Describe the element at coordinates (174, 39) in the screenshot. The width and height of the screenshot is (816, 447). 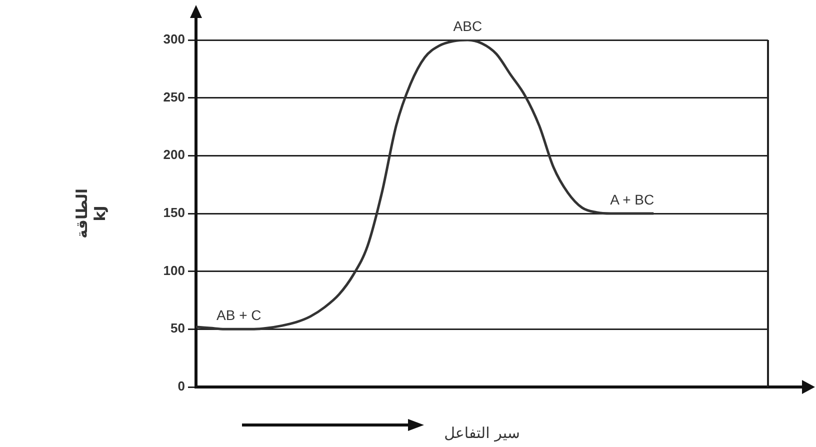
I see `y-tick-label: 300` at that location.